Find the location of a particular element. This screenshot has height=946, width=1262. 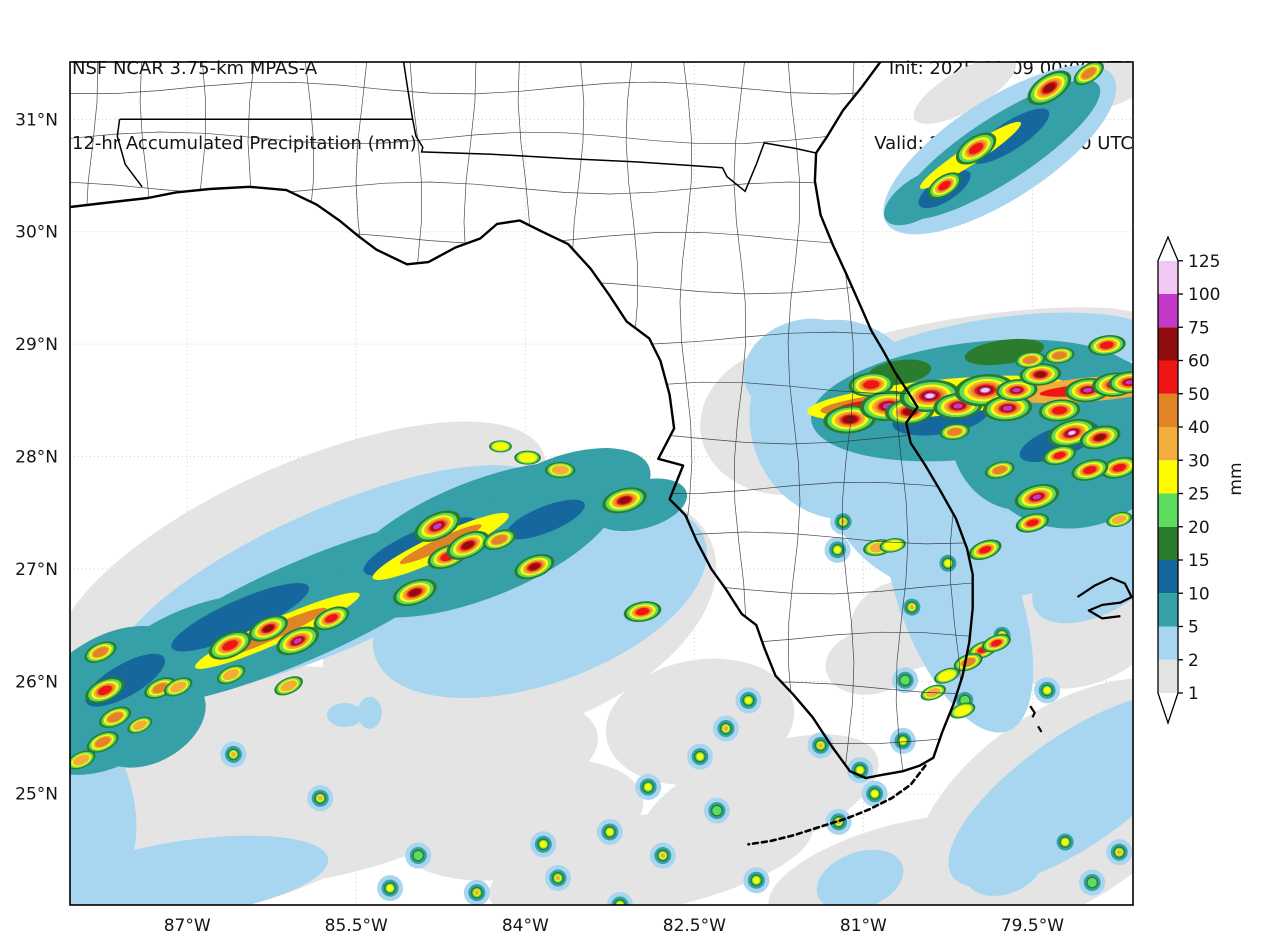

lat-tick-label: 26°N is located at coordinates (36, 682).